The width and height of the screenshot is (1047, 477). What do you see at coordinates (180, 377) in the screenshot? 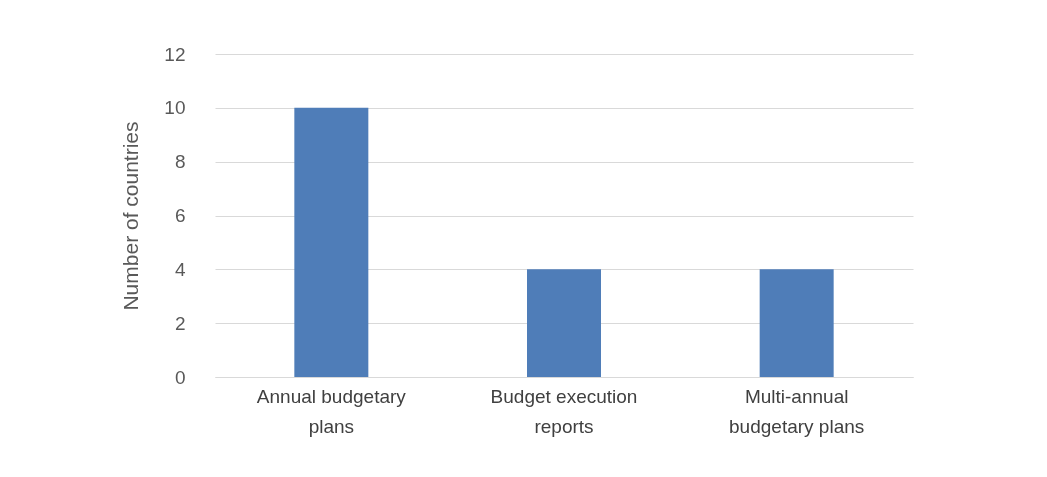
I see `y-tick-label: 0` at bounding box center [180, 377].